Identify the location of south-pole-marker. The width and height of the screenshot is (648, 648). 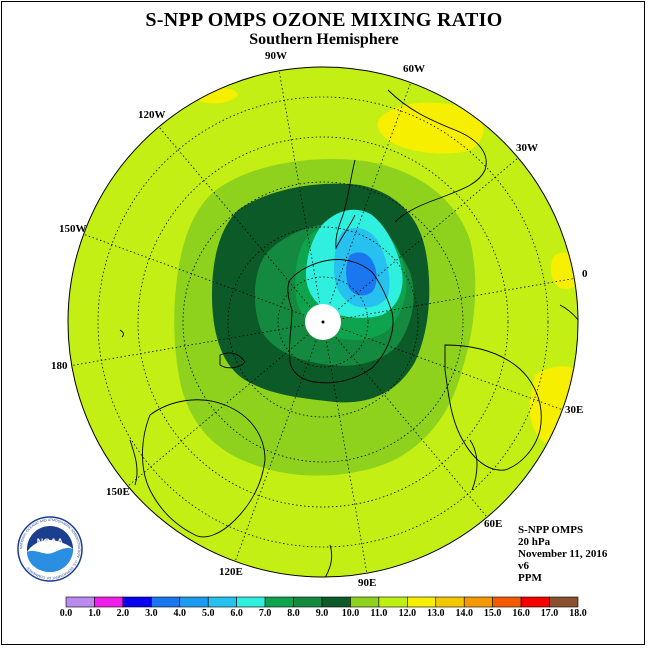
(323, 322).